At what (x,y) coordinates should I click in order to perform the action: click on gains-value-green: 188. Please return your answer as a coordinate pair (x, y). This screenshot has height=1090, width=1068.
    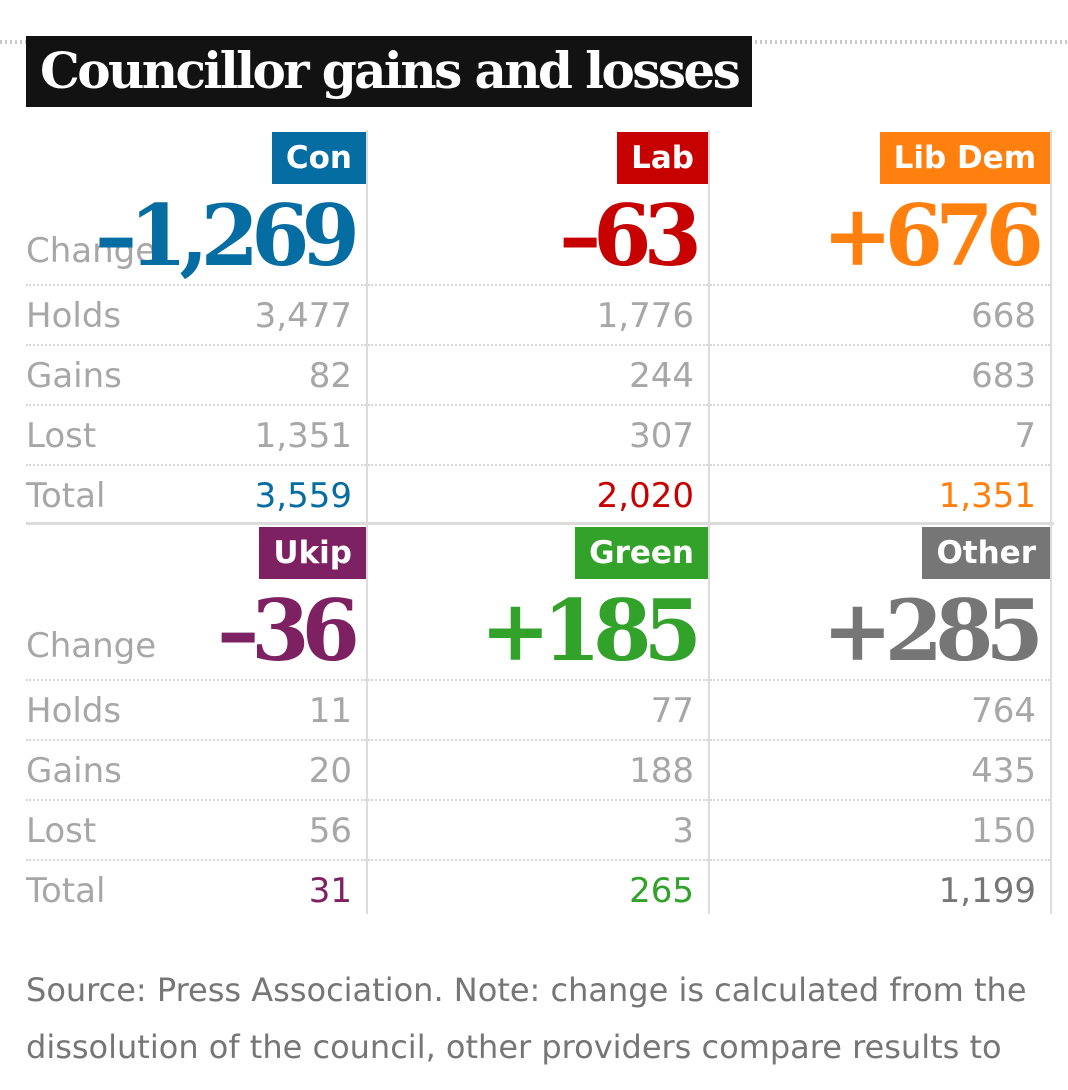
    Looking at the image, I should click on (661, 771).